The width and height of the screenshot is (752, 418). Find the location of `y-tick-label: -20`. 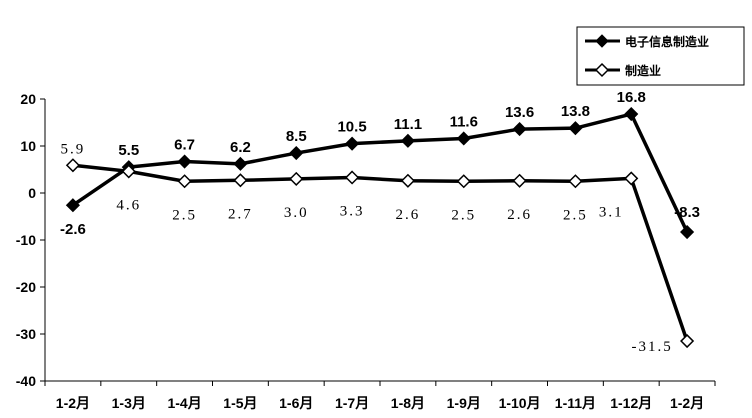

y-tick-label: -20 is located at coordinates (26, 287).